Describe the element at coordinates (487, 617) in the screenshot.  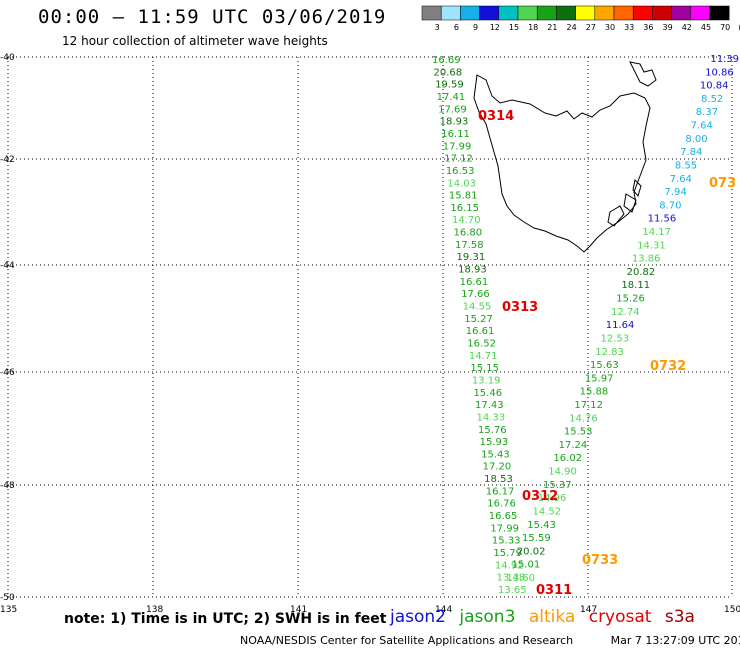
I see `mission-jason3: jason3` at that location.